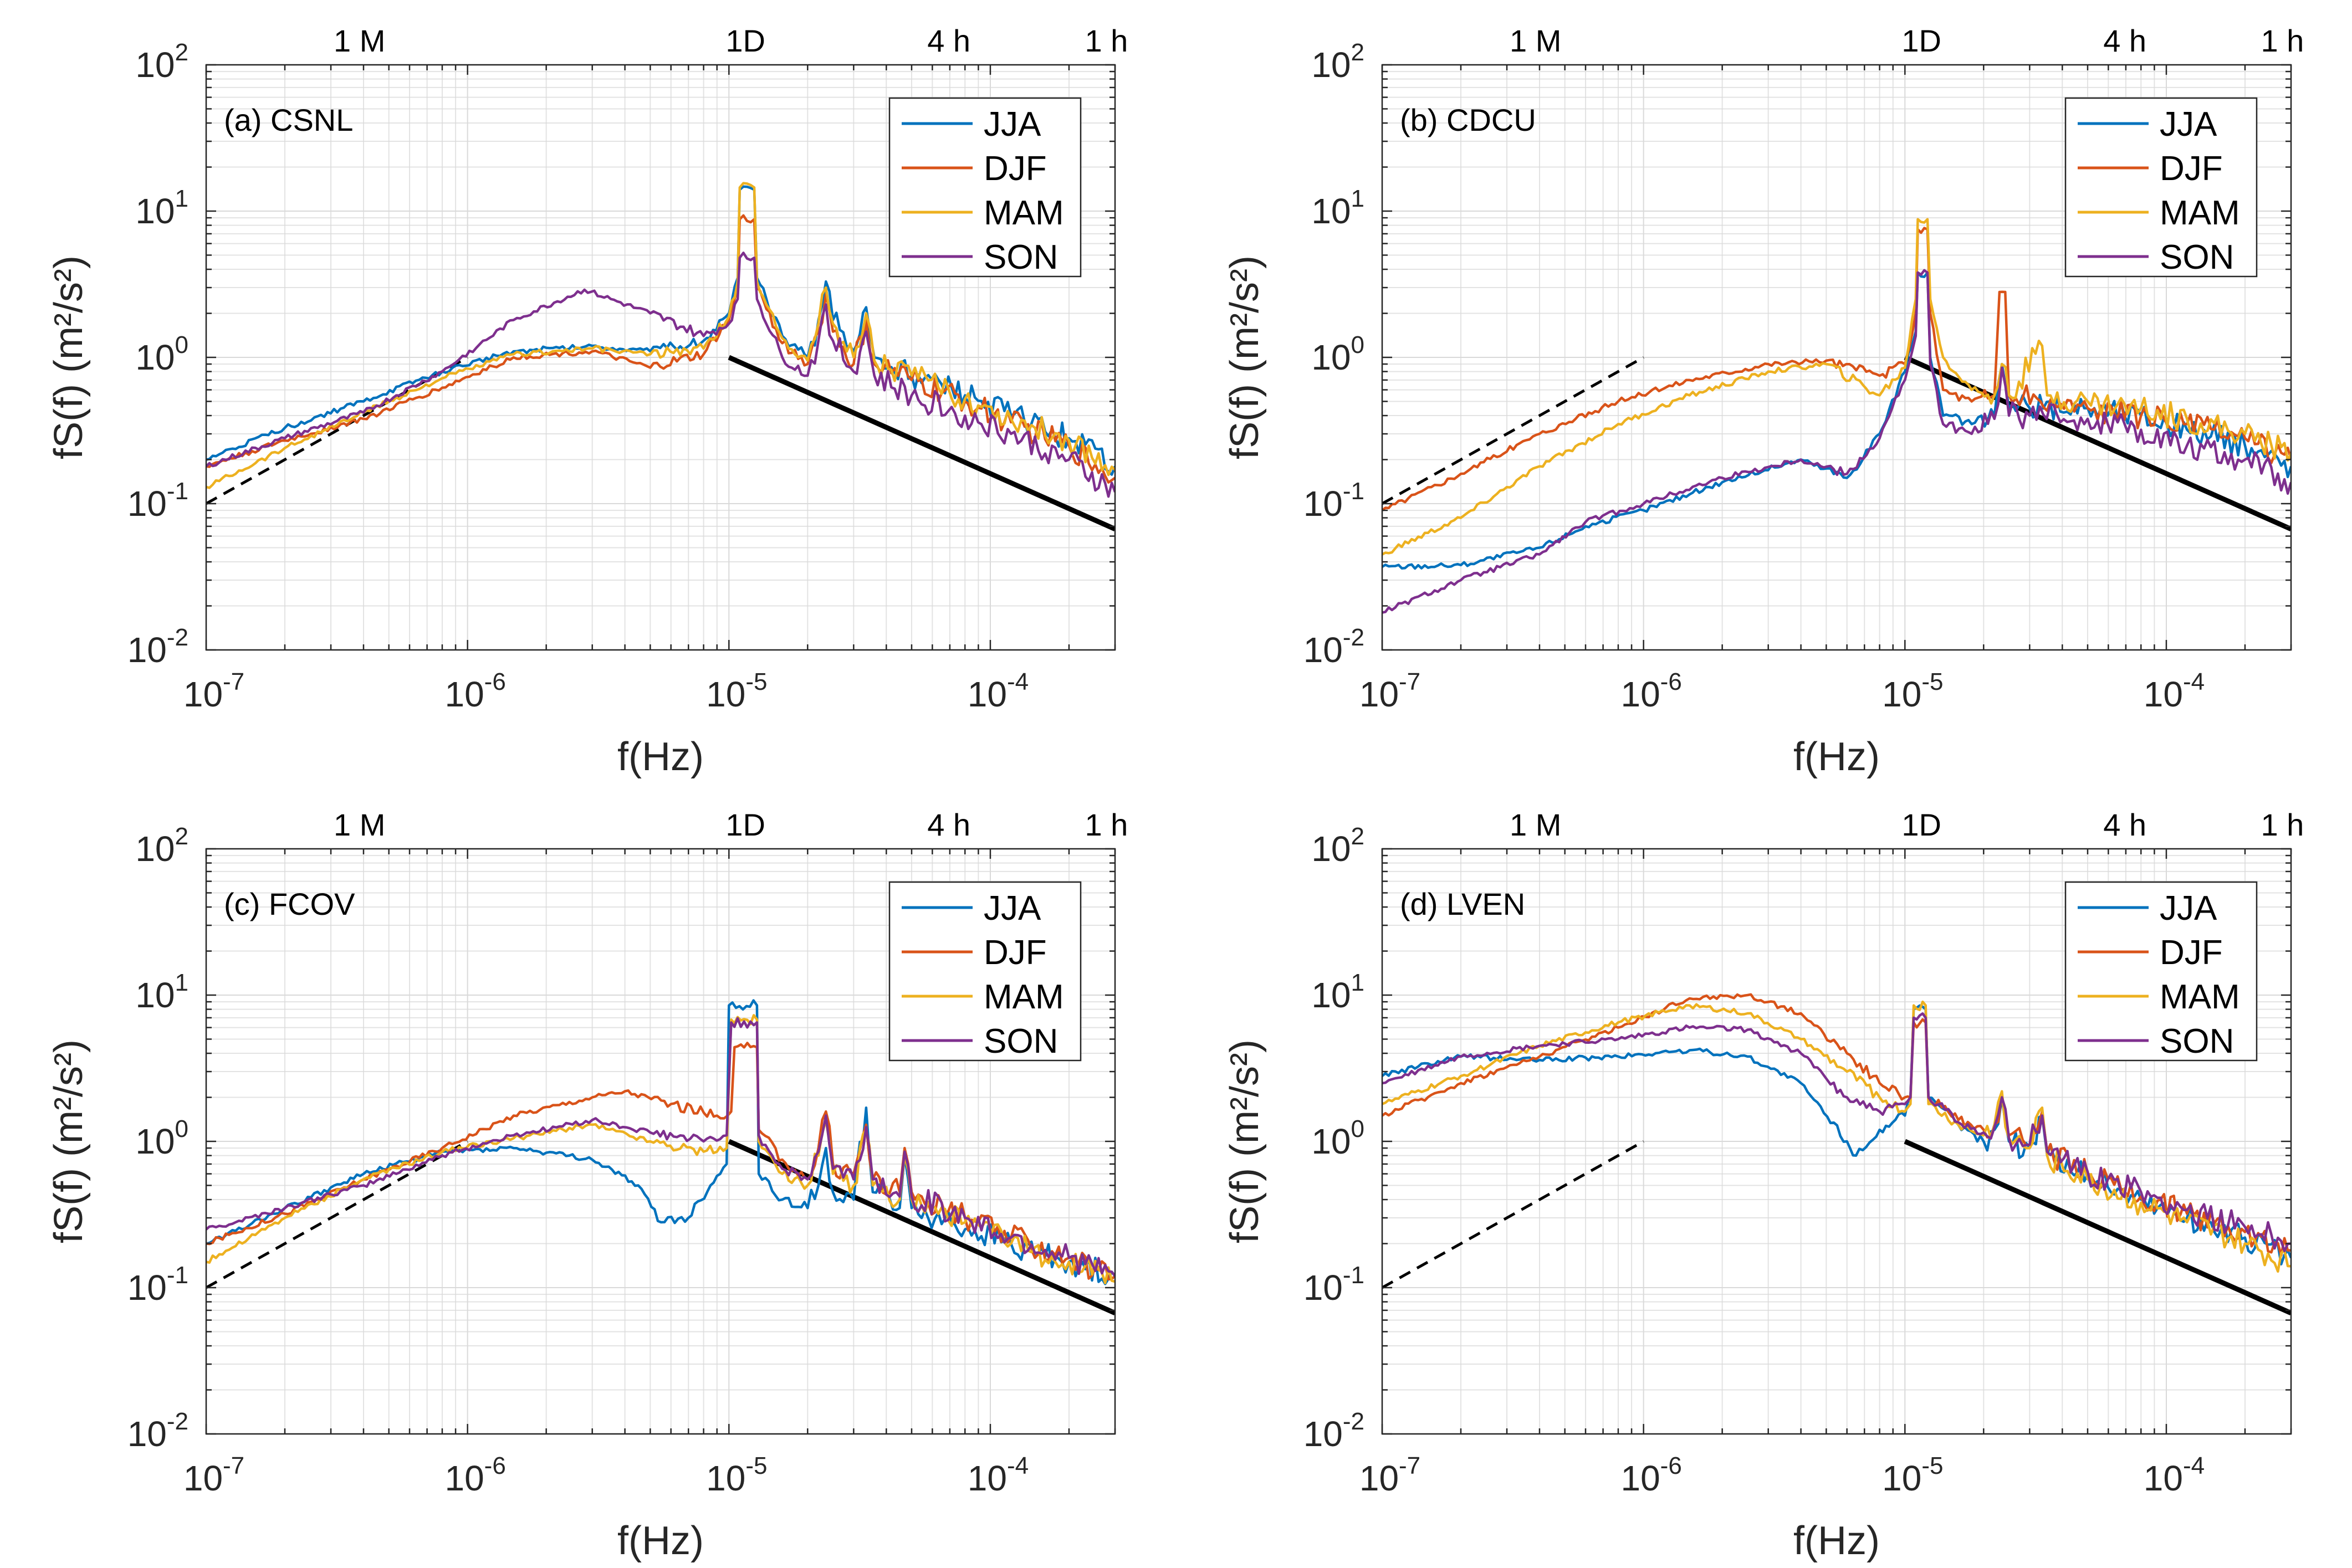  I want to click on pd-y-tick-label: 10⁻¹, so click(1333, 1285).